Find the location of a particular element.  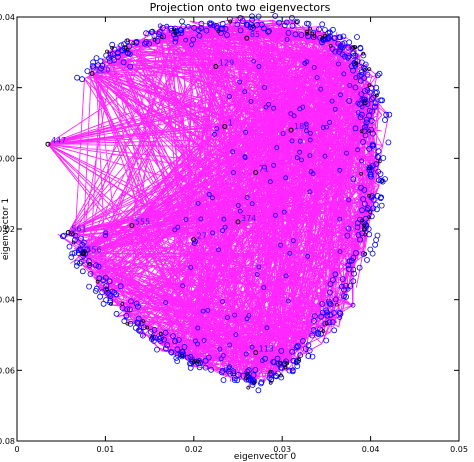

y-tick-label: -0.06 is located at coordinates (7, 370).